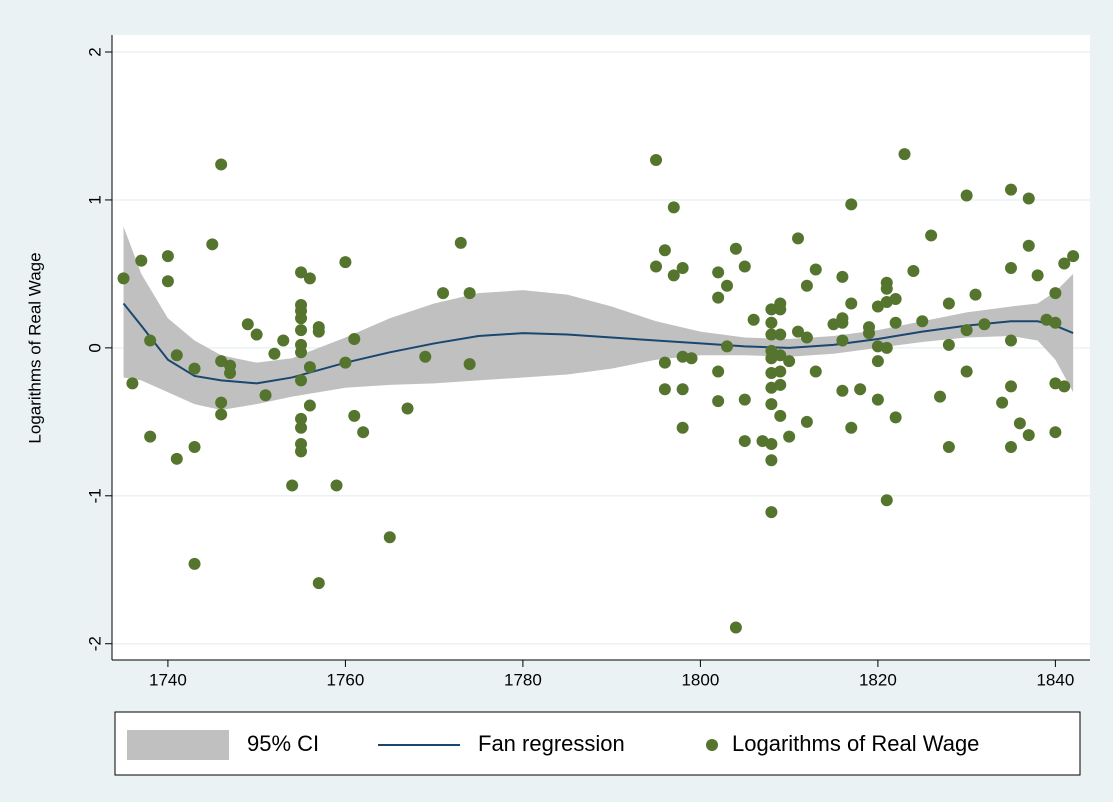 The height and width of the screenshot is (802, 1113). I want to click on y-tick-label: 1, so click(94, 199).